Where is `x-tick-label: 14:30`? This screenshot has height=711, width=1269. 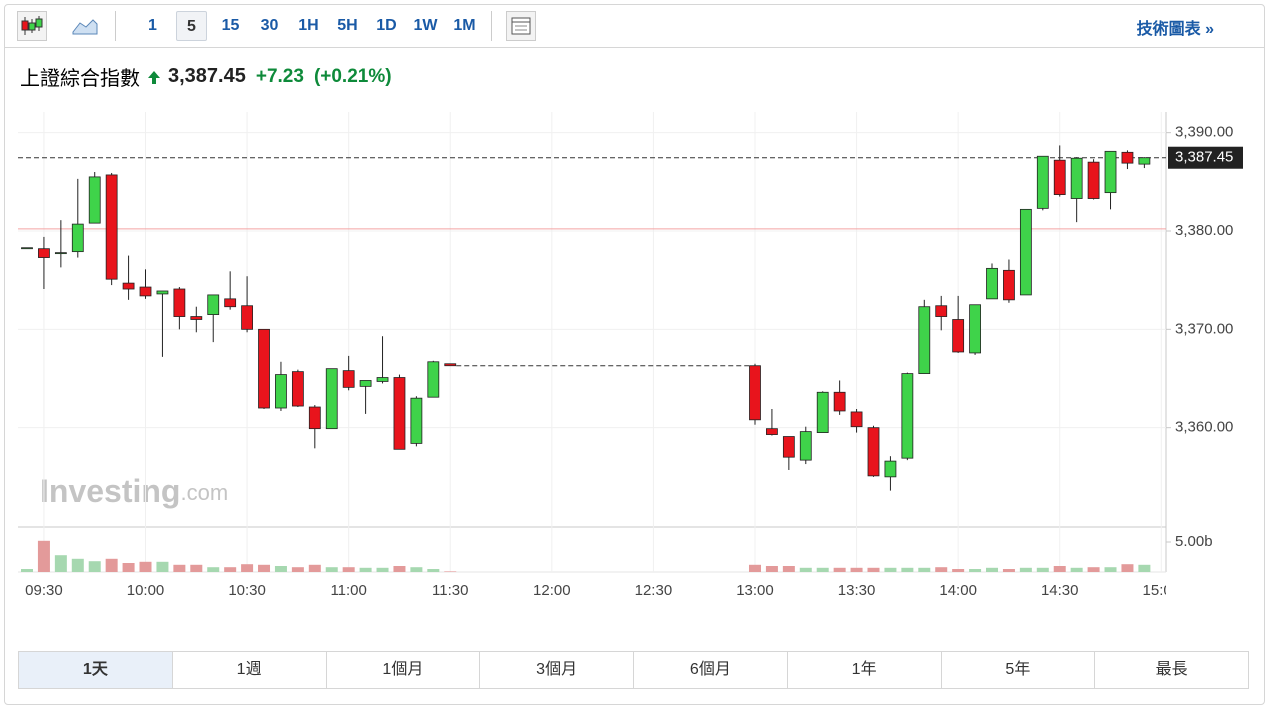
x-tick-label: 14:30 is located at coordinates (1060, 590).